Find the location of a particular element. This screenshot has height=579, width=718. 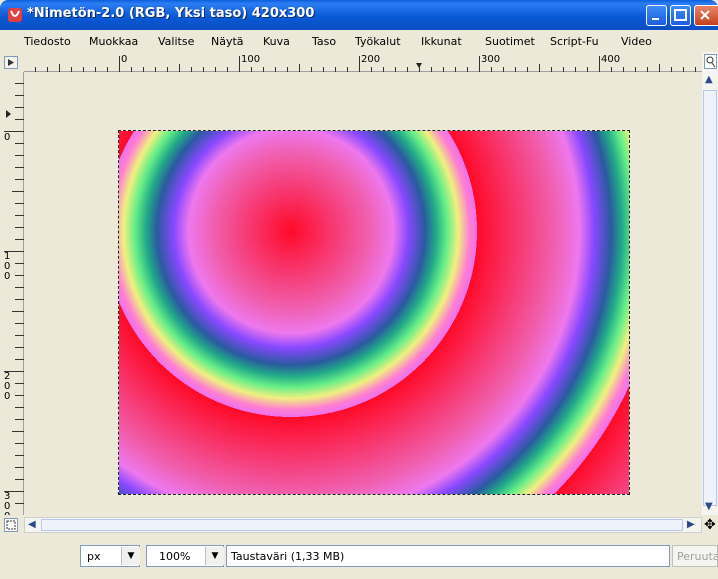

hruler-label: 200 is located at coordinates (371, 59).